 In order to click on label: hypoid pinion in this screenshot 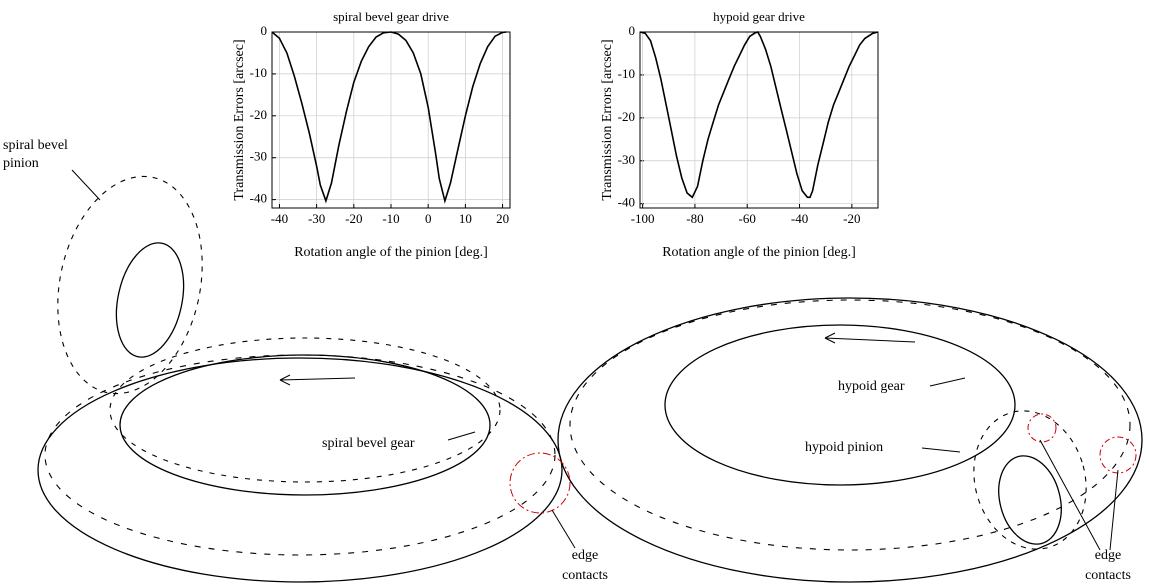, I will do `click(844, 447)`.